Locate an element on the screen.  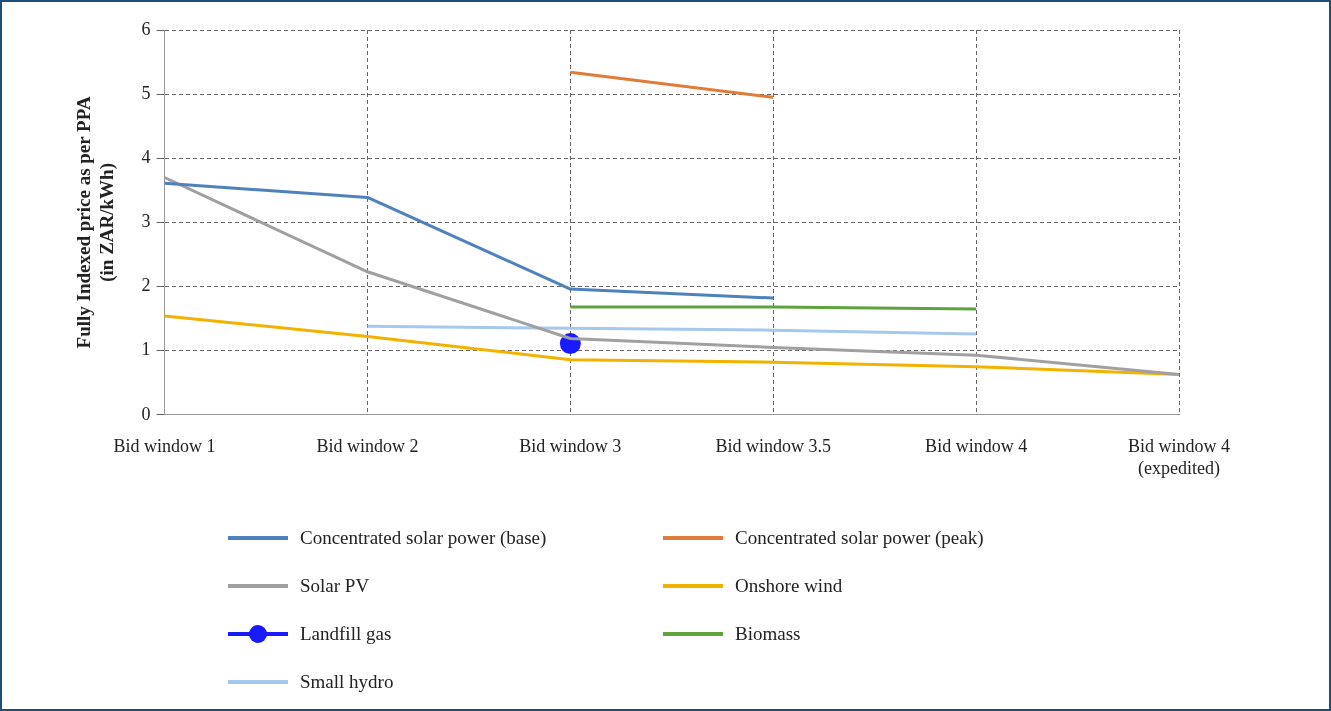
legend-label: Concentrated solar power (base) is located at coordinates (423, 538).